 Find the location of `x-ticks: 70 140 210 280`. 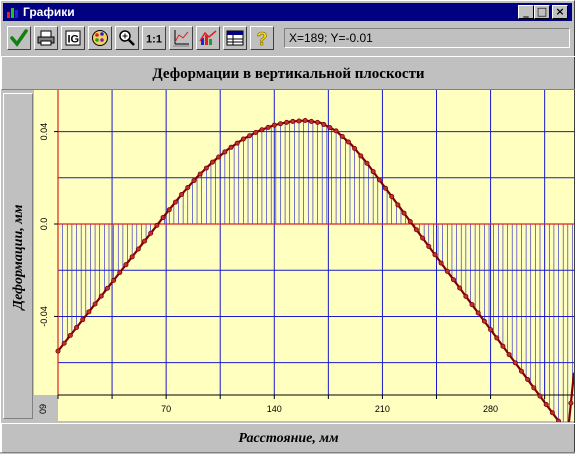

x-ticks: 70 140 210 280 is located at coordinates (301, 404).